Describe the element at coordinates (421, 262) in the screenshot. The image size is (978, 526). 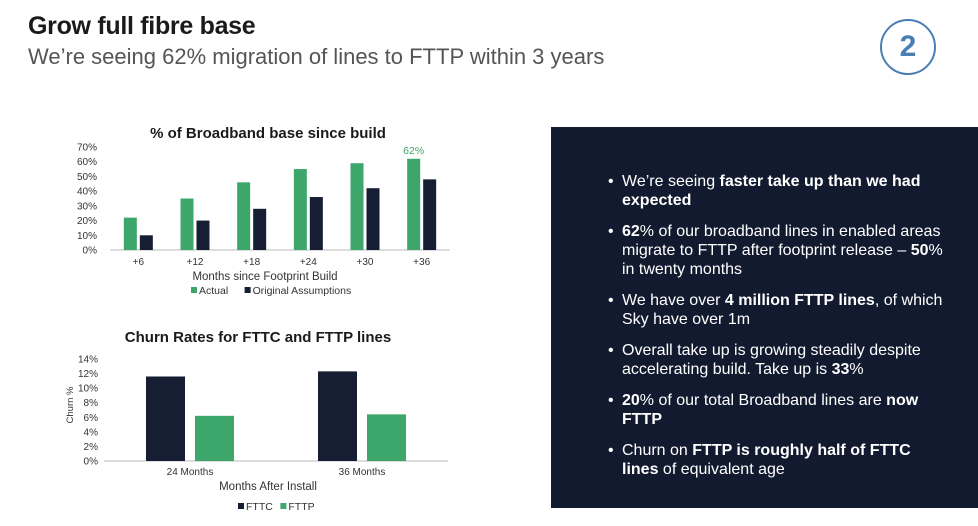
I see `x-tick-label: +36` at that location.